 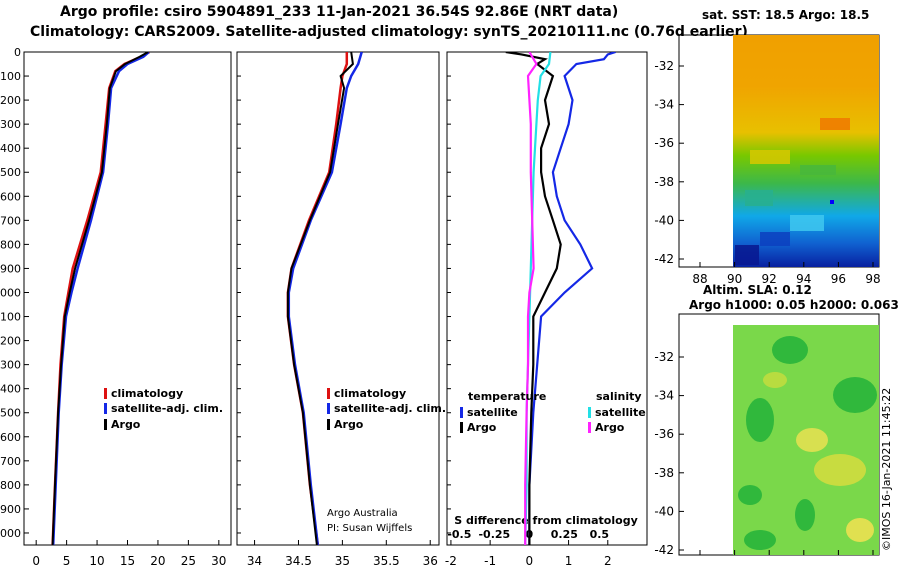 I want to click on sst-map-texture, so click(x=792, y=191).